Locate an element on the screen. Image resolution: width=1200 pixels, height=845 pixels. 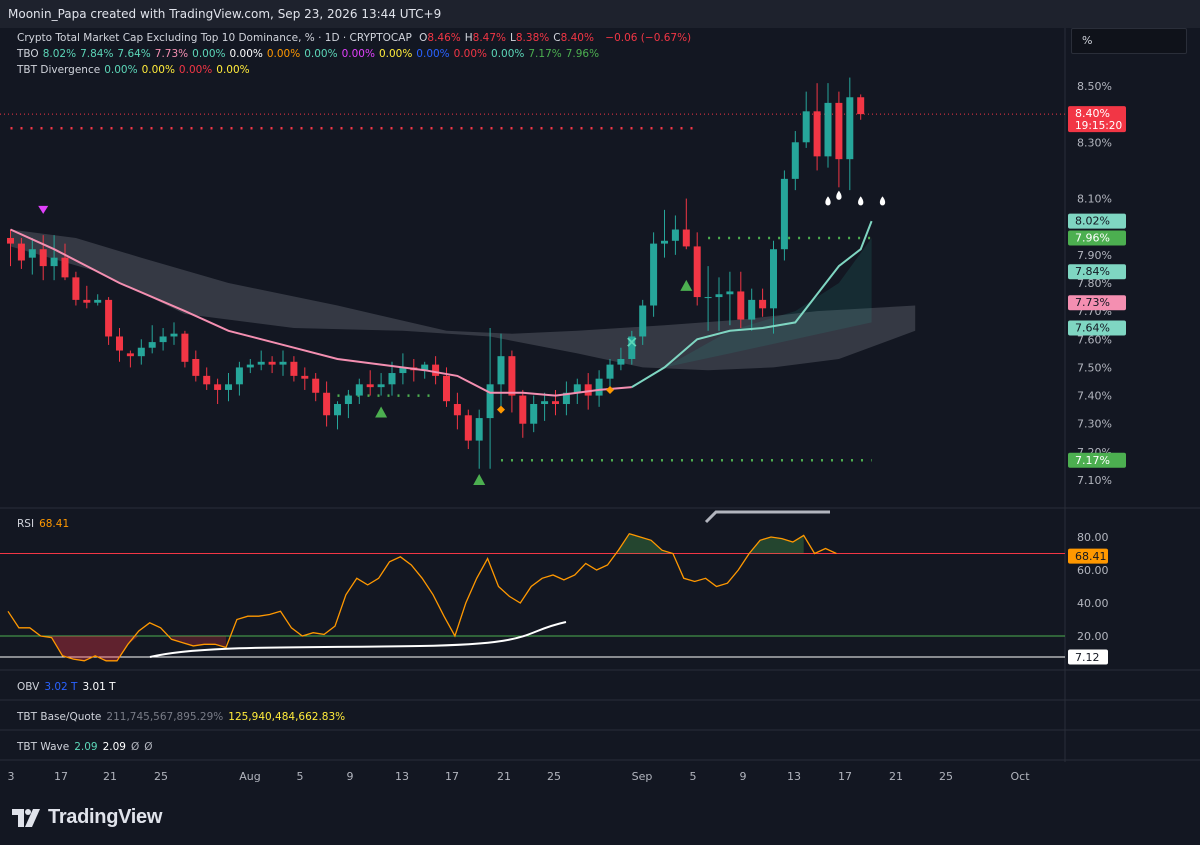
change-value: −0.06 (−0.67%) is located at coordinates (648, 38).